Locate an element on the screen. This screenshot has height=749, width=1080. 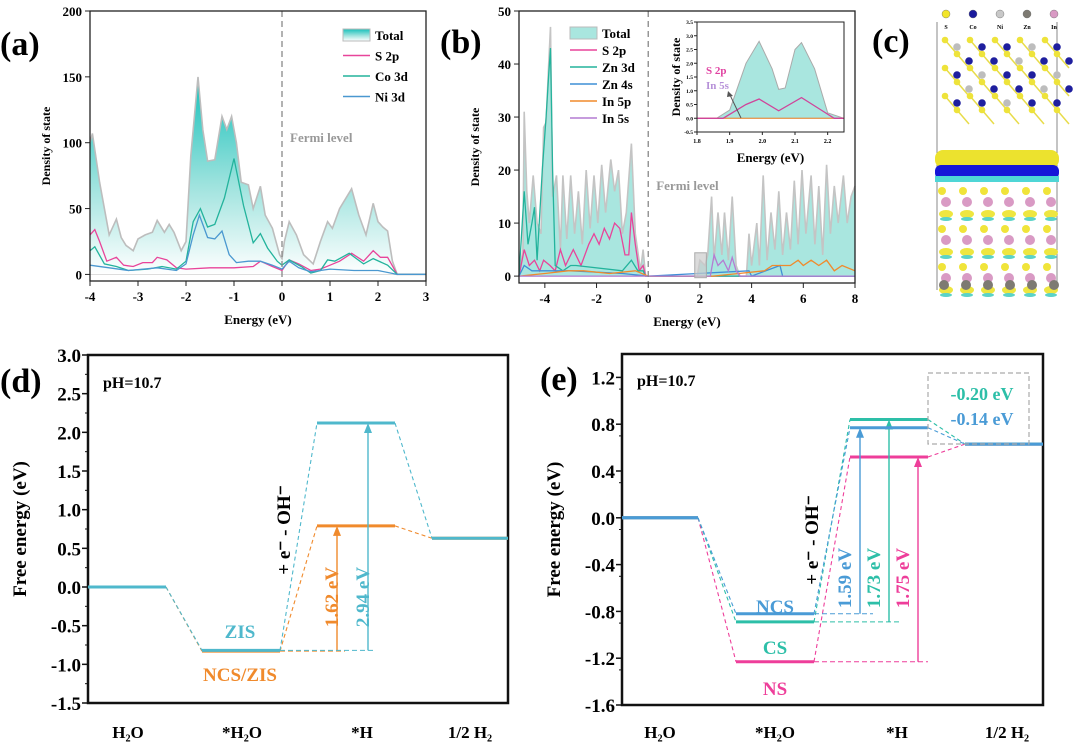
legend-atom-label: In is located at coordinates (1054, 28).